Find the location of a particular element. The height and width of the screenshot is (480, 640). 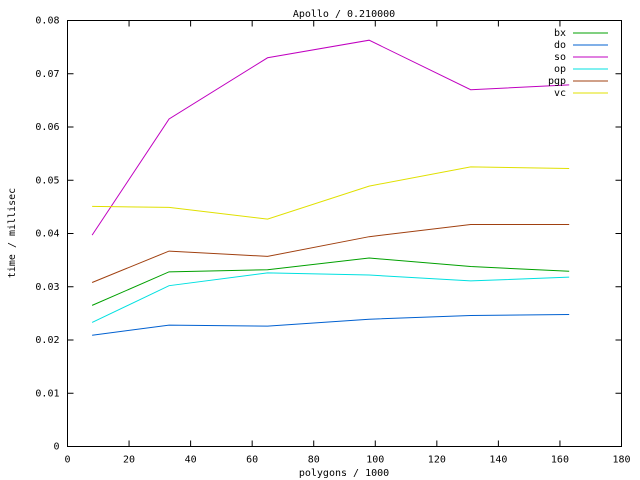

x-tick-label: 100 is located at coordinates (375, 460).